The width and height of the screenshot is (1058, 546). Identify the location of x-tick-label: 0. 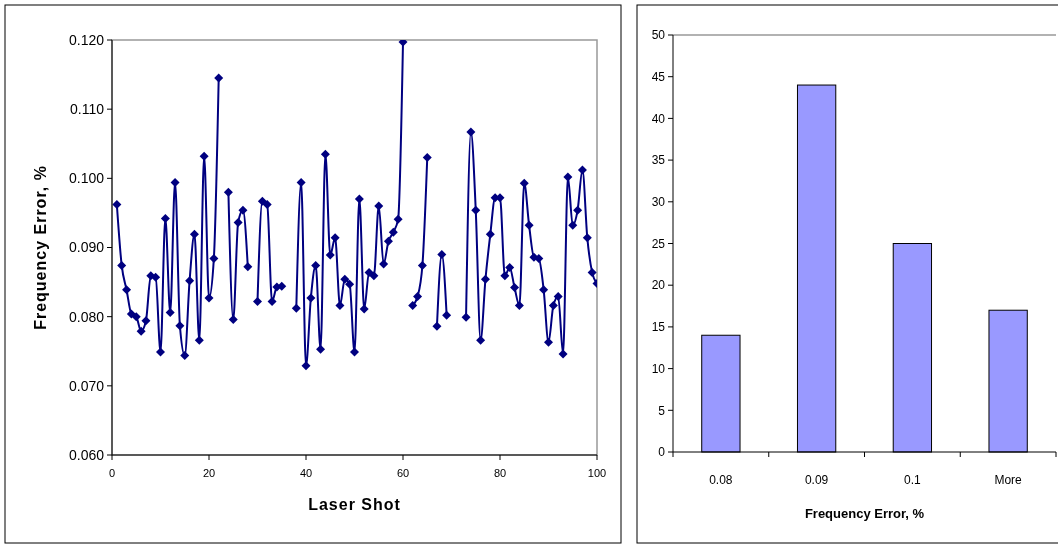
(112, 473).